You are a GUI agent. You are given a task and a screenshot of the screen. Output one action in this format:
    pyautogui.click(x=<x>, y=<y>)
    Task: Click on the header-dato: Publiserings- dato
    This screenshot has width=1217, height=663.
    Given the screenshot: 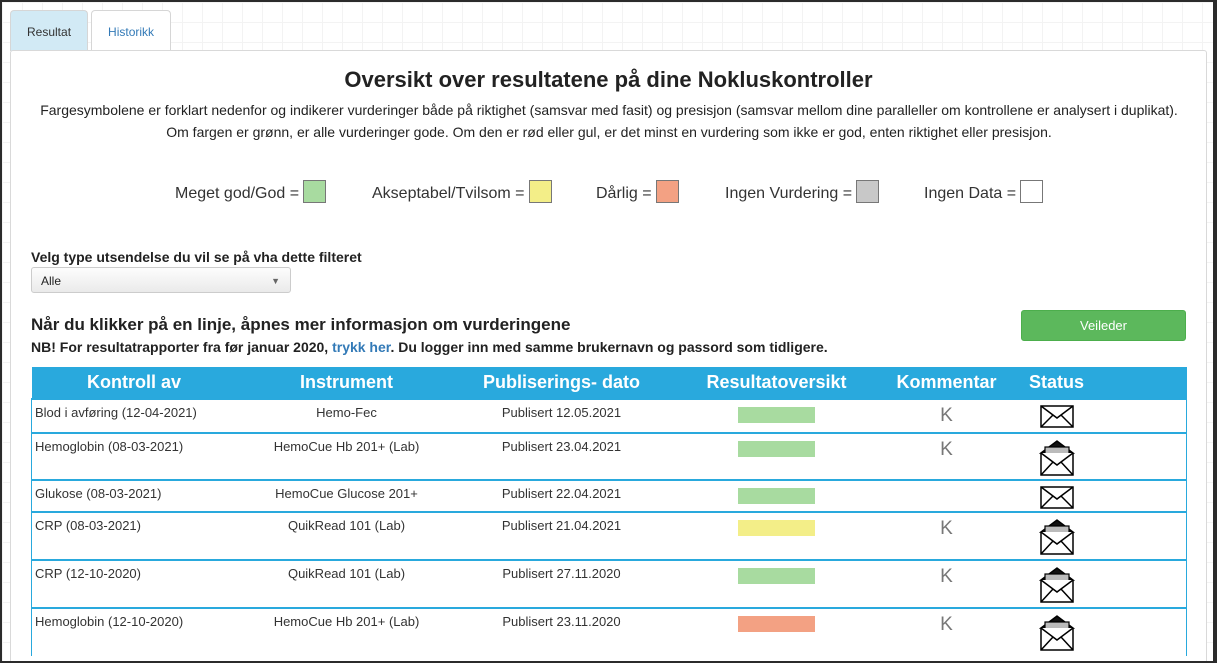 What is the action you would take?
    pyautogui.click(x=561, y=383)
    